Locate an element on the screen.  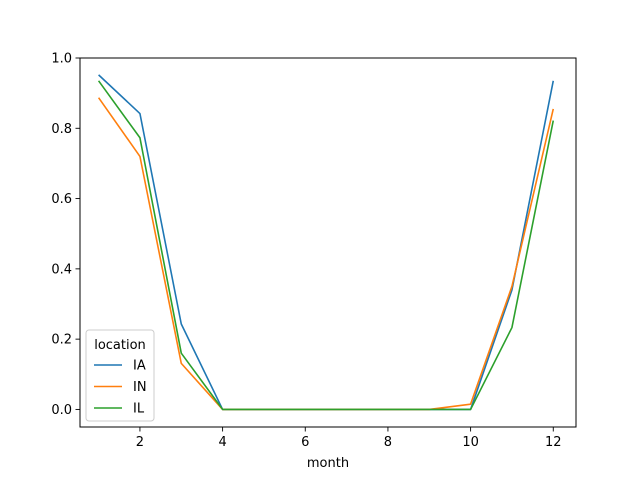
legend-label-in: IN is located at coordinates (140, 387).